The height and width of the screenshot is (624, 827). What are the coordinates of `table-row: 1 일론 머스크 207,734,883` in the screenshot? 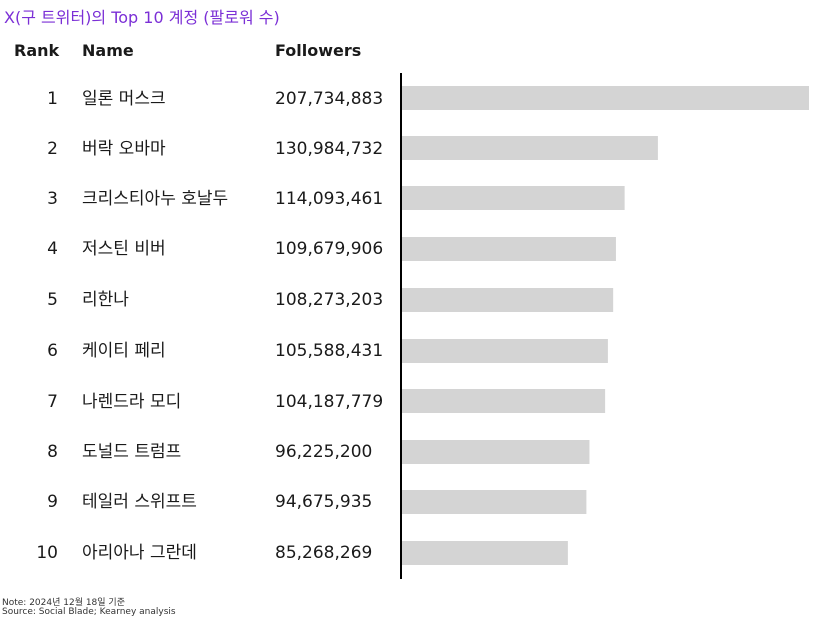 It's located at (413, 99).